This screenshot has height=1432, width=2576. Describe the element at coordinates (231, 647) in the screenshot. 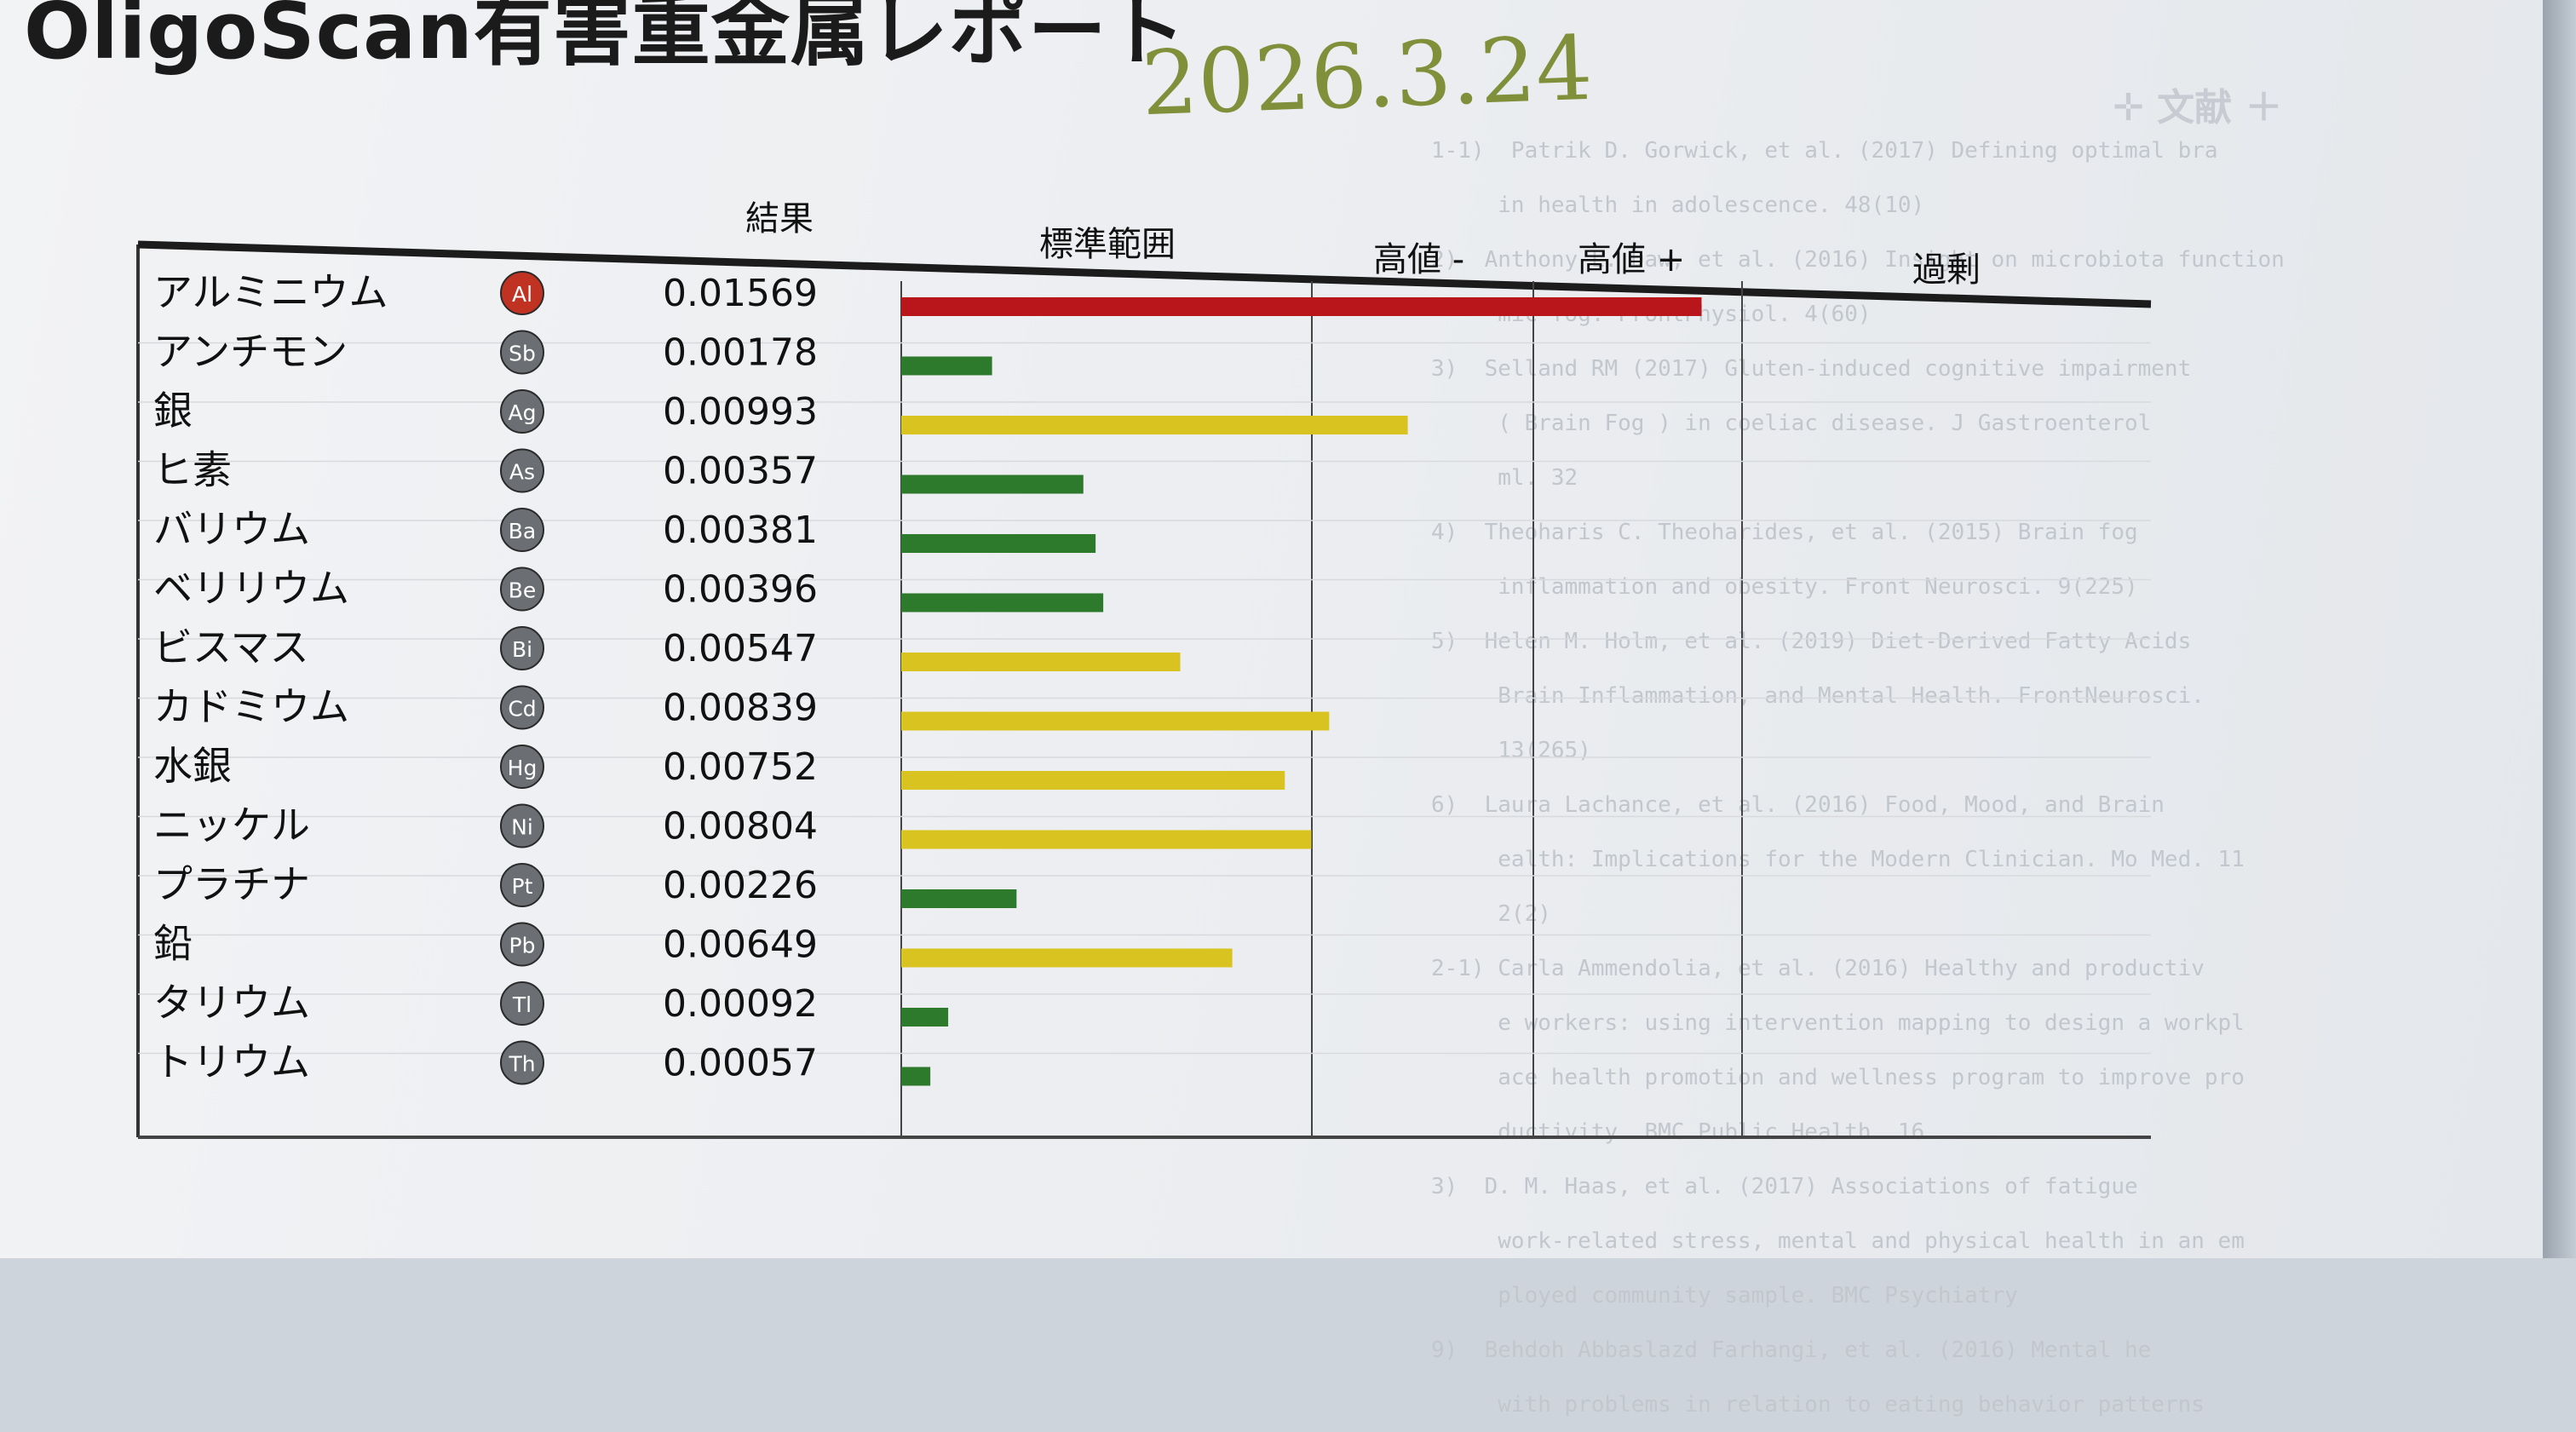

I see `element-name: ビスマス` at that location.